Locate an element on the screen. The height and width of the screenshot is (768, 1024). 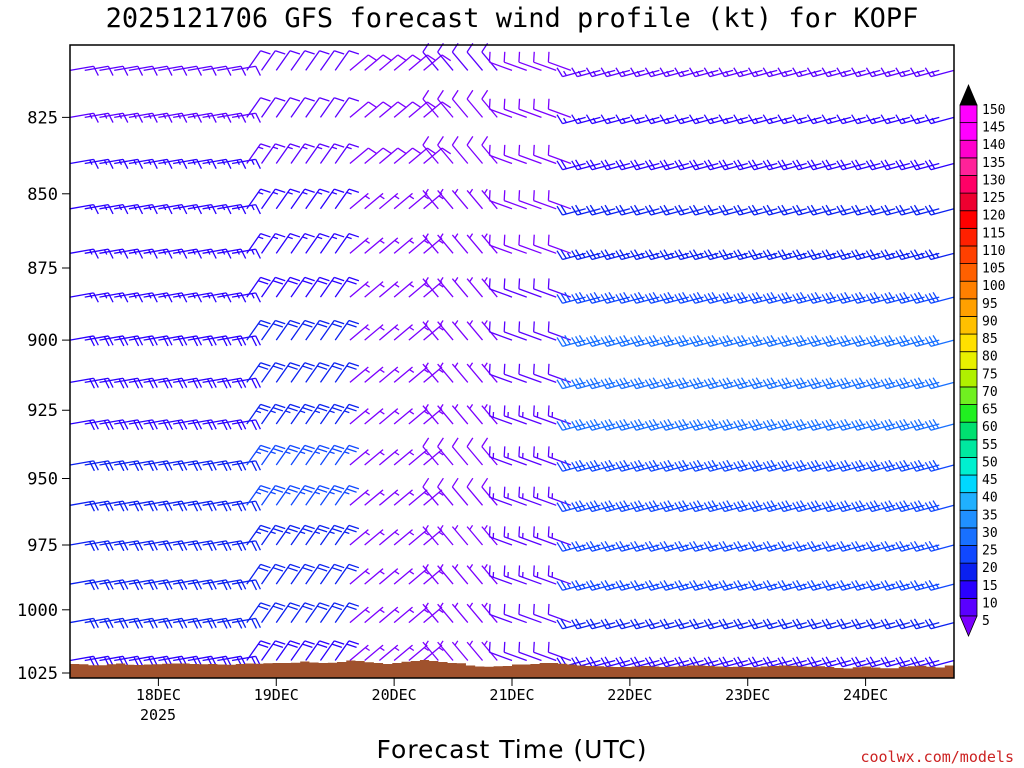
colorbar-label: 105 is located at coordinates (993, 269).